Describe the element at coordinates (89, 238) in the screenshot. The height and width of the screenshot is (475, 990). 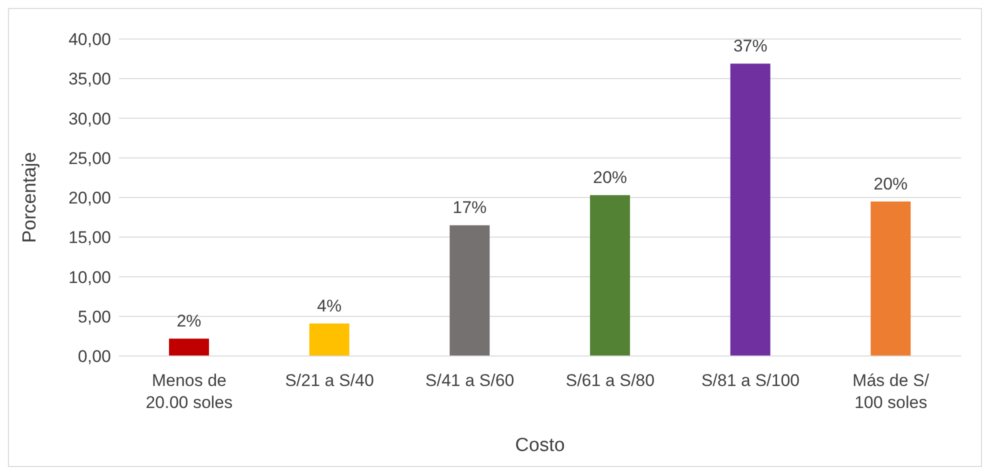
I see `y-tick-label: 15,00` at that location.